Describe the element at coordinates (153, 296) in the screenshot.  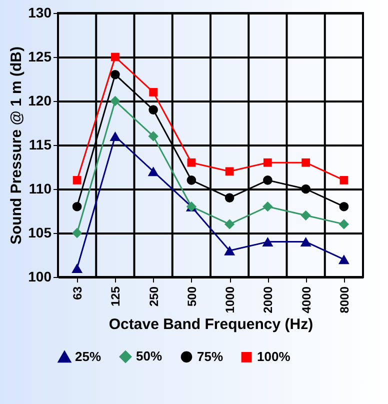
I see `x-tick-label: 250` at that location.